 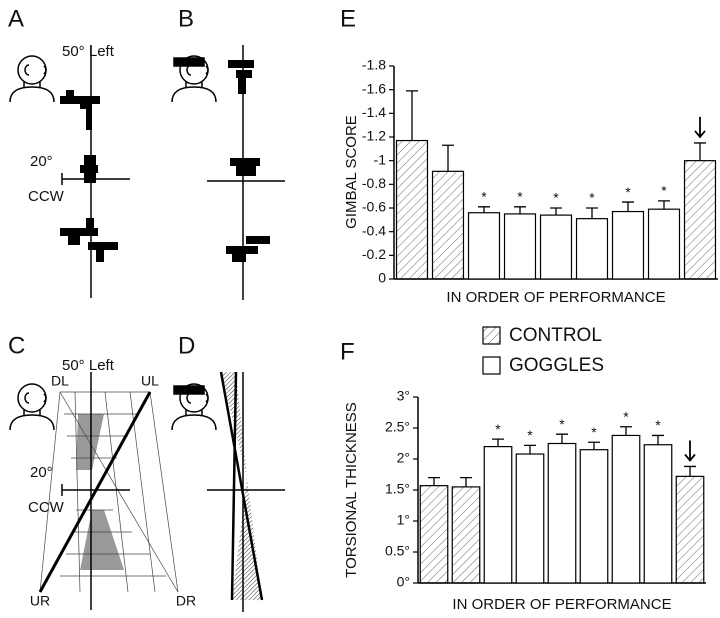 What do you see at coordinates (374, 112) in the screenshot?
I see `y-tick-label: -1.4` at bounding box center [374, 112].